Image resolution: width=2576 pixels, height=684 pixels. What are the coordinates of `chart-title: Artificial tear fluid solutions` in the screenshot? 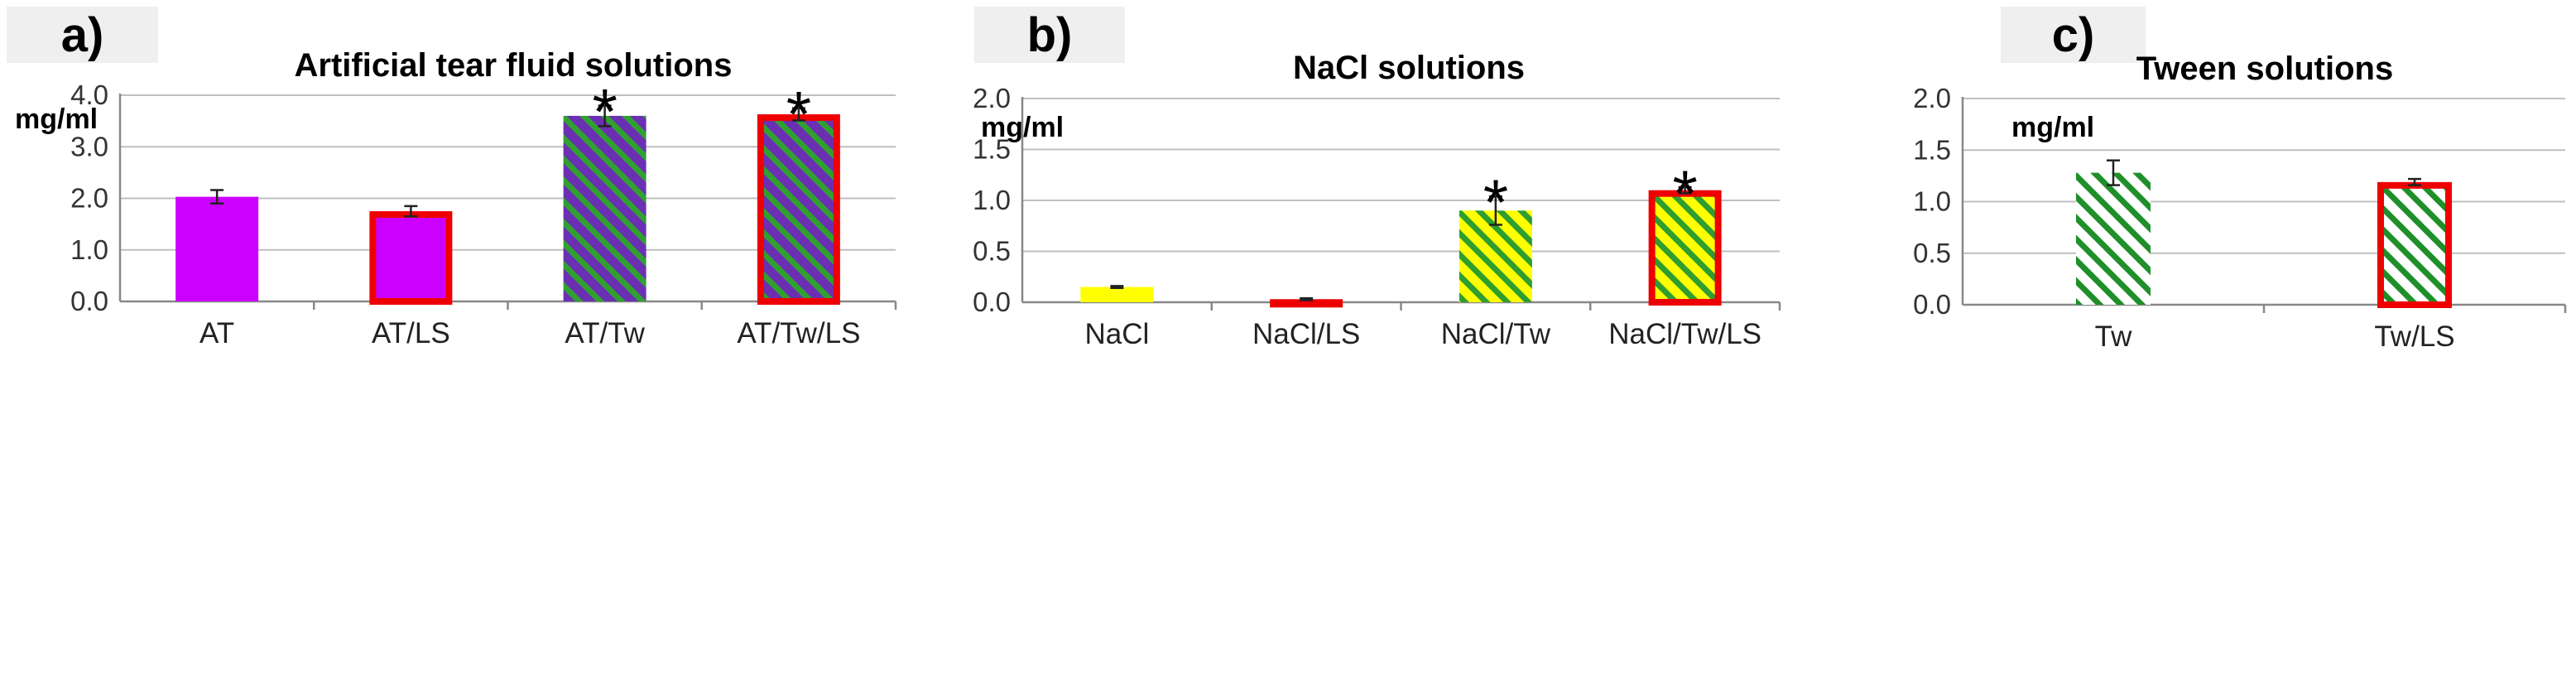 It's located at (514, 65).